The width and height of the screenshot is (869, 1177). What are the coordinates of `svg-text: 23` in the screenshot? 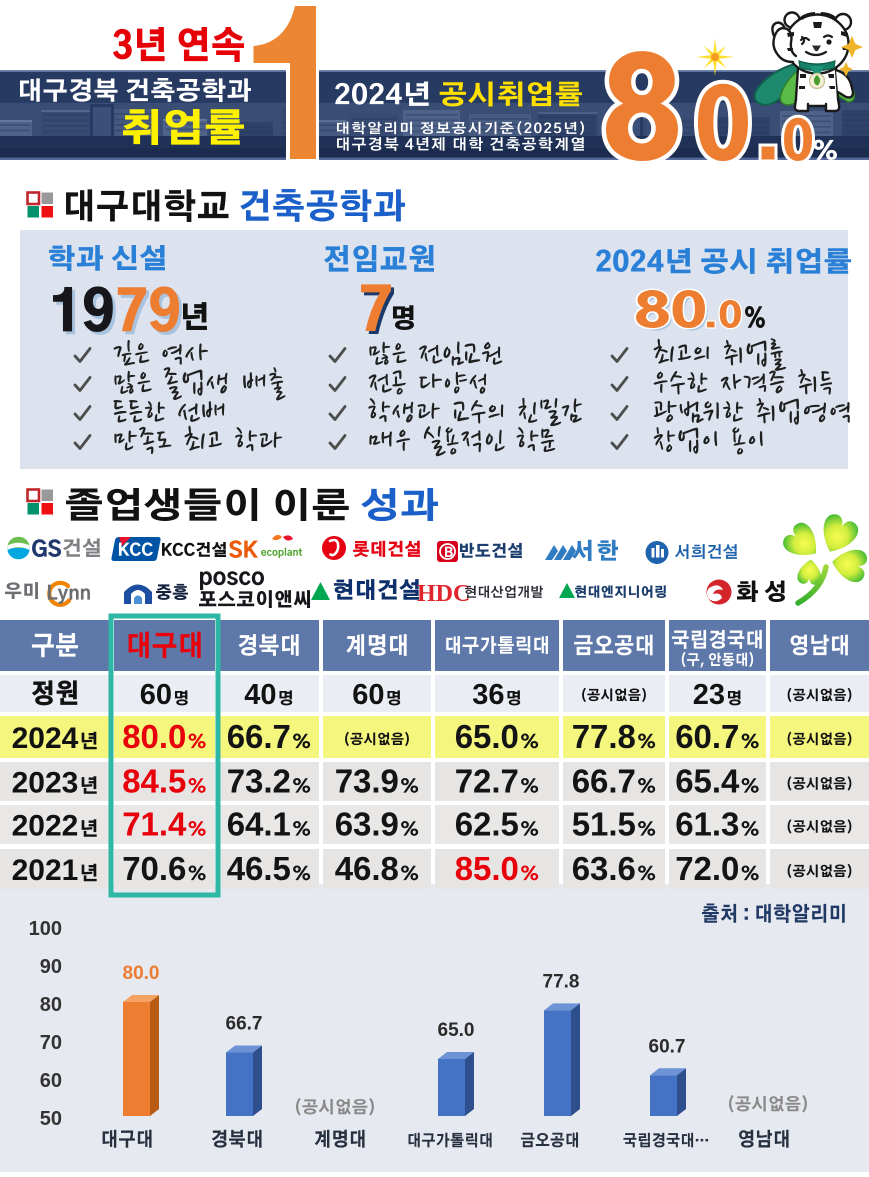 It's located at (709, 695).